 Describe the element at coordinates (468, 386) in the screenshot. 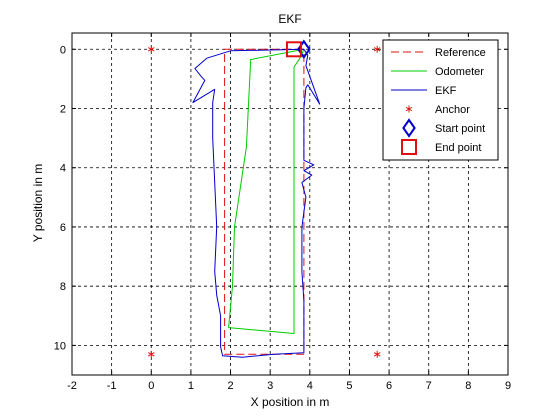

I see `x-tick-label: 8` at that location.